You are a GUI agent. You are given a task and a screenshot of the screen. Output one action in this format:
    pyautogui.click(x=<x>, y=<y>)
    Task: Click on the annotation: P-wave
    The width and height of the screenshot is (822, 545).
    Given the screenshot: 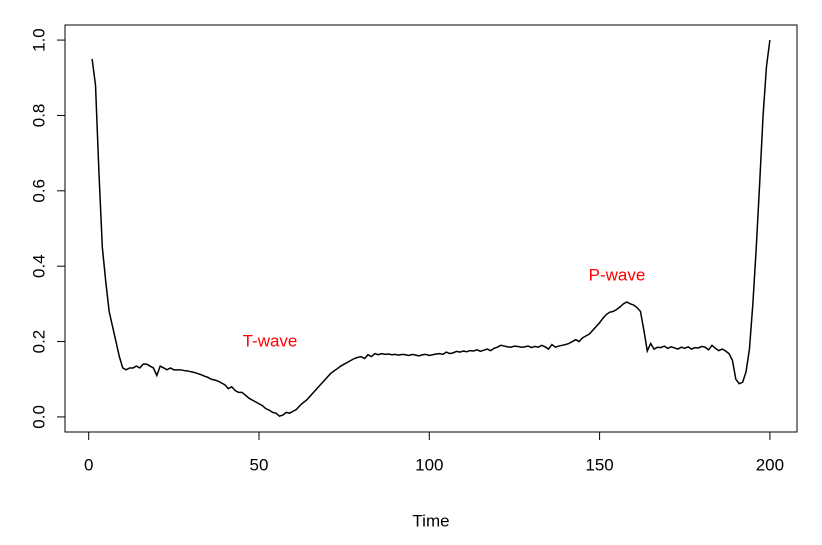 What is the action you would take?
    pyautogui.click(x=617, y=274)
    